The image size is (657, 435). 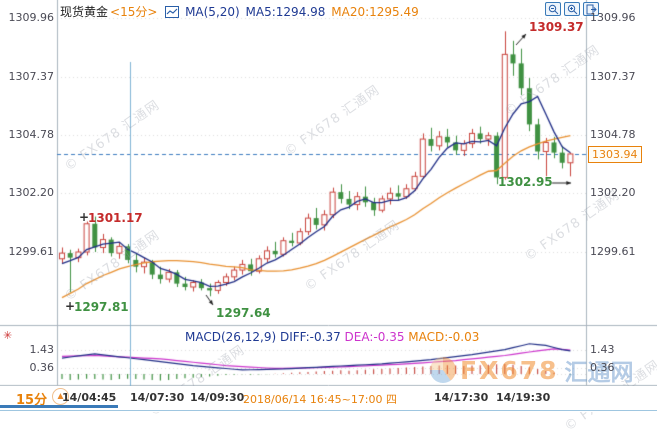 I want to click on zoom-in-icon, so click(x=572, y=9).